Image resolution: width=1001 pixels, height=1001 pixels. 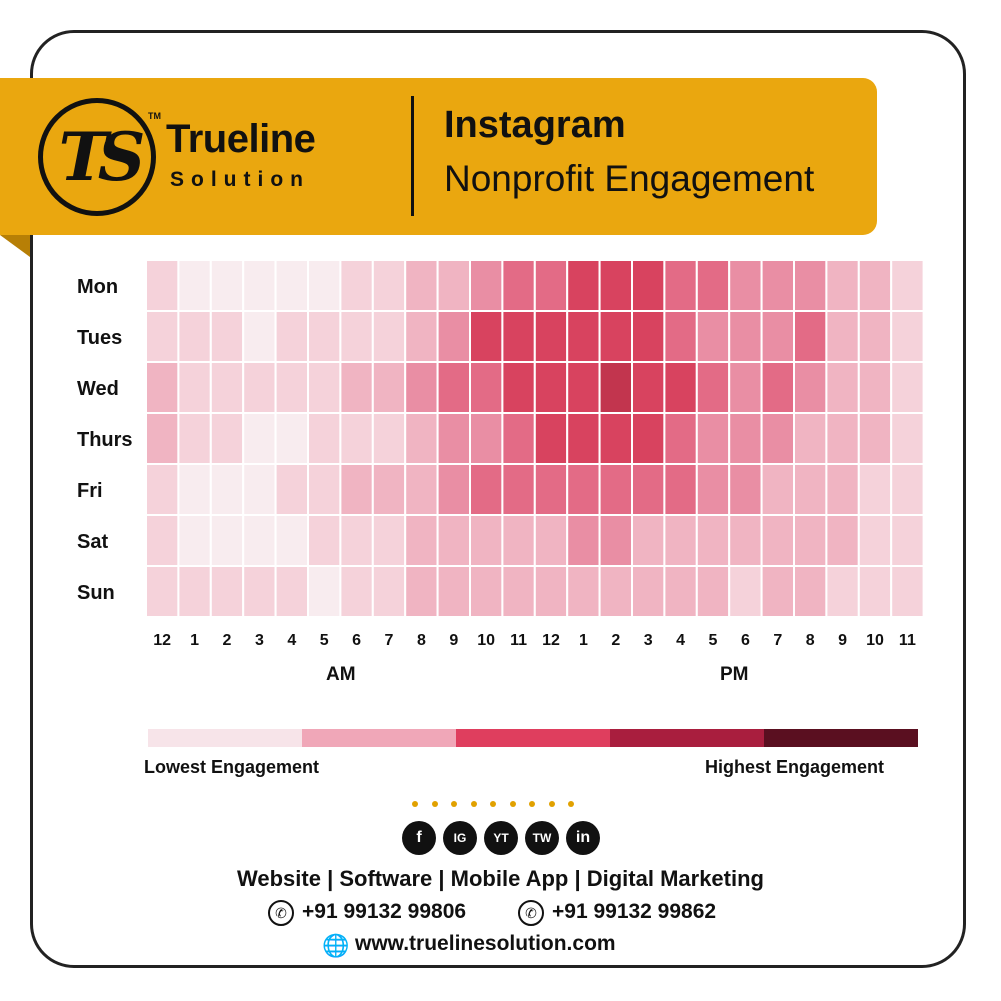 What do you see at coordinates (102, 157) in the screenshot?
I see `logo-mark: TS` at bounding box center [102, 157].